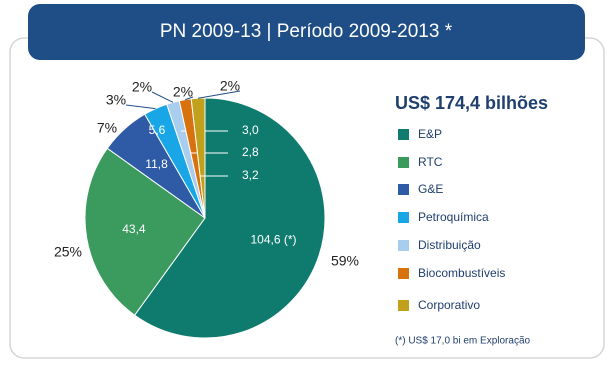 The height and width of the screenshot is (371, 612). Describe the element at coordinates (116, 100) in the screenshot. I see `percent-label: 3%` at that location.